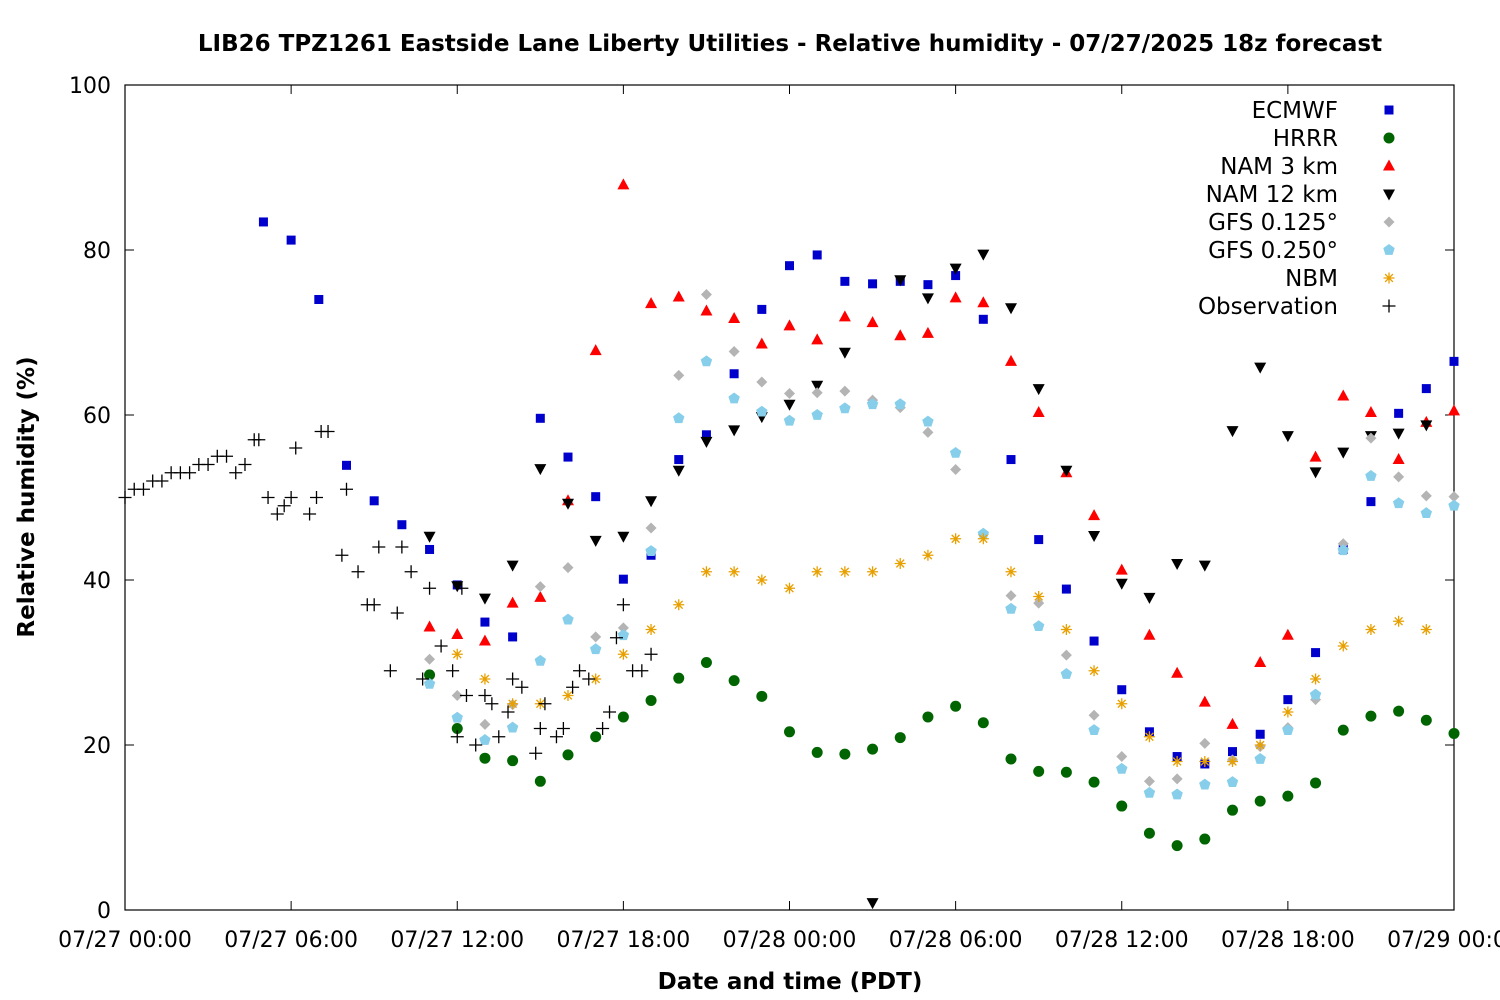  I want to click on y-tick-label: 100, so click(90, 86).